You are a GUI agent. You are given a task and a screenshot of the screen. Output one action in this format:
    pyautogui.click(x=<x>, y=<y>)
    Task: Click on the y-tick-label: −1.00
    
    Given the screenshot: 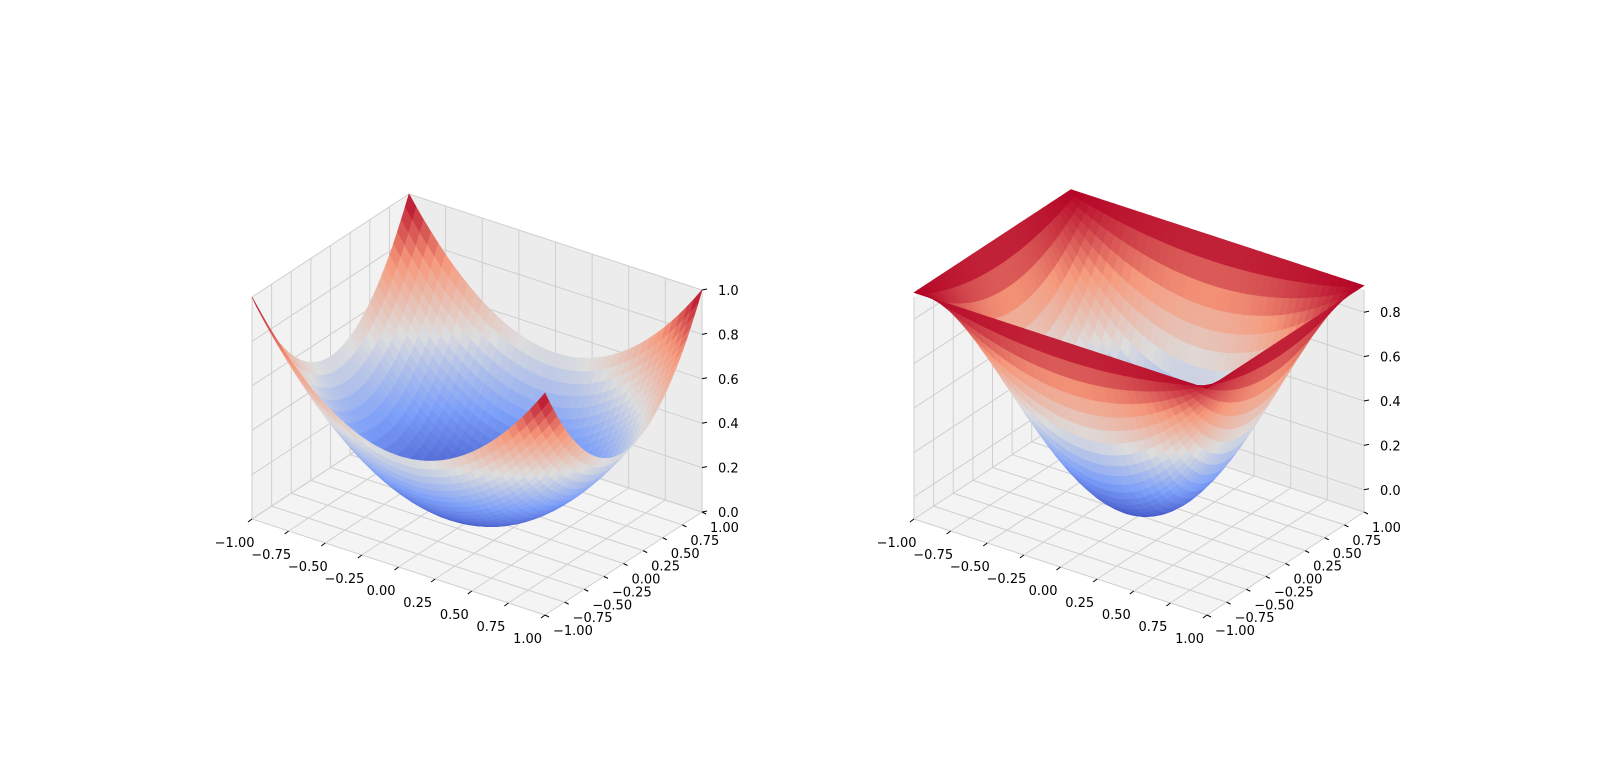 What is the action you would take?
    pyautogui.click(x=1235, y=631)
    